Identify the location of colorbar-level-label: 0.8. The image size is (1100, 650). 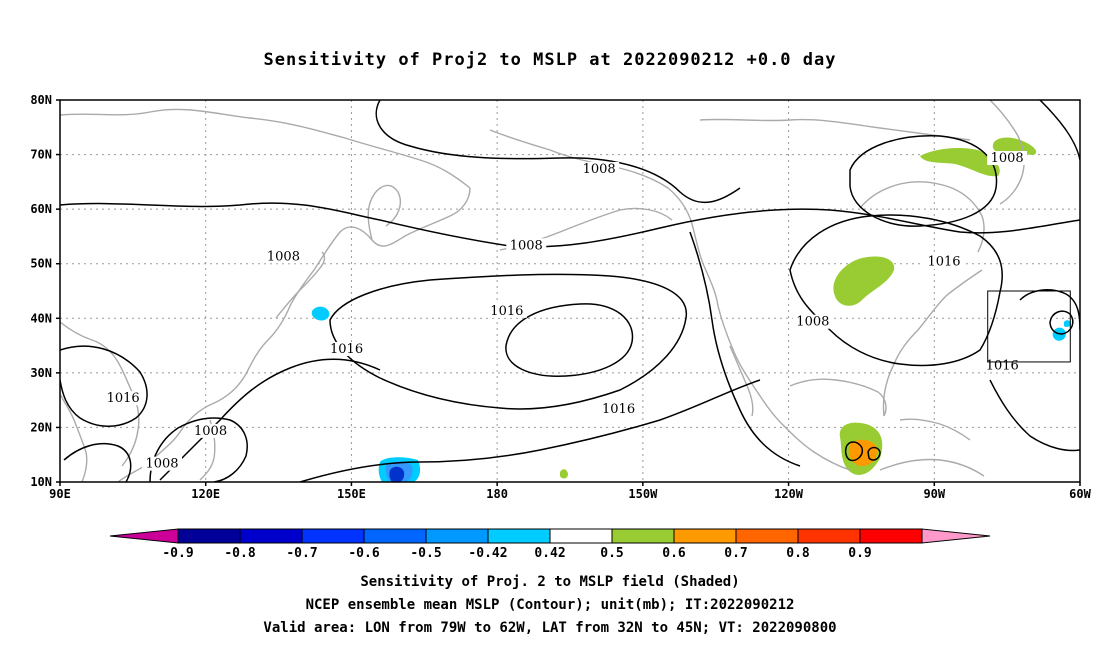
(798, 553).